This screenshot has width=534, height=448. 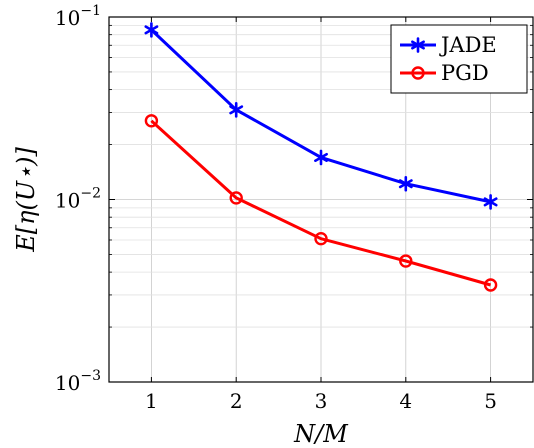 I want to click on legend: JADE PGD, so click(x=459, y=59).